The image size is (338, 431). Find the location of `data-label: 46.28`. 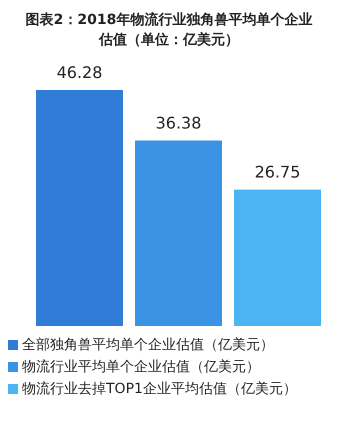

data-label: 46.28 is located at coordinates (79, 72).